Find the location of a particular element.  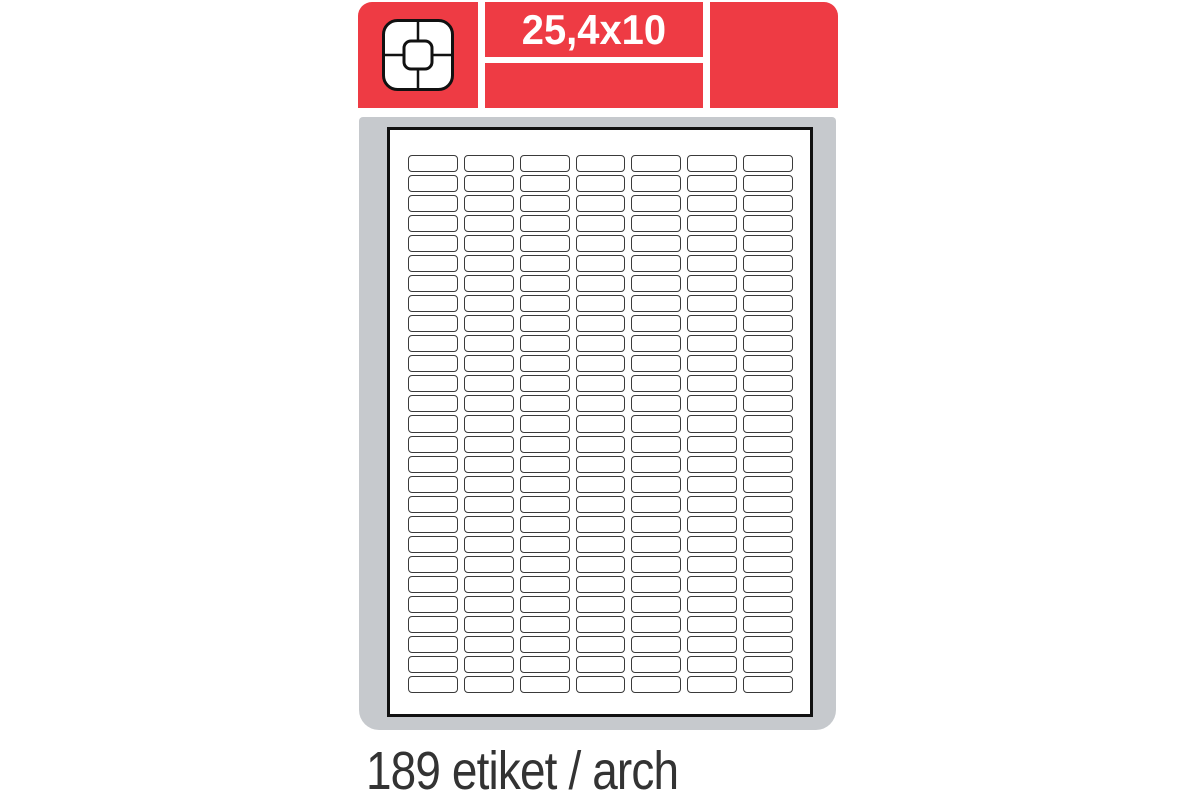

label-format-icon is located at coordinates (418, 55).